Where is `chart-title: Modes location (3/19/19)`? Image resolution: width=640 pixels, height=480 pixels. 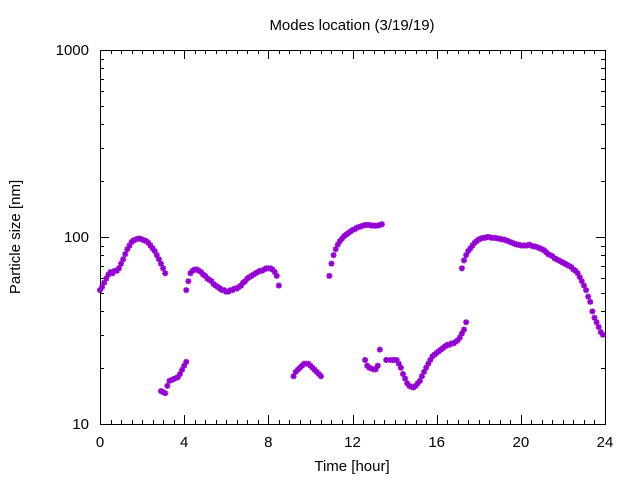 chart-title: Modes location (3/19/19) is located at coordinates (351, 25).